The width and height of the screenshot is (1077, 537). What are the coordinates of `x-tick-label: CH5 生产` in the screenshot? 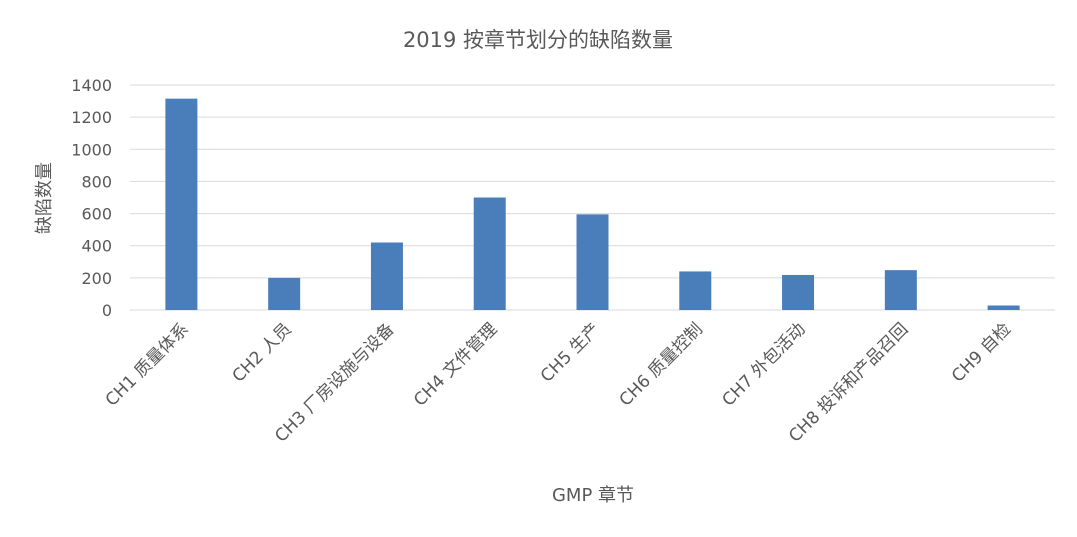 It's located at (570, 352).